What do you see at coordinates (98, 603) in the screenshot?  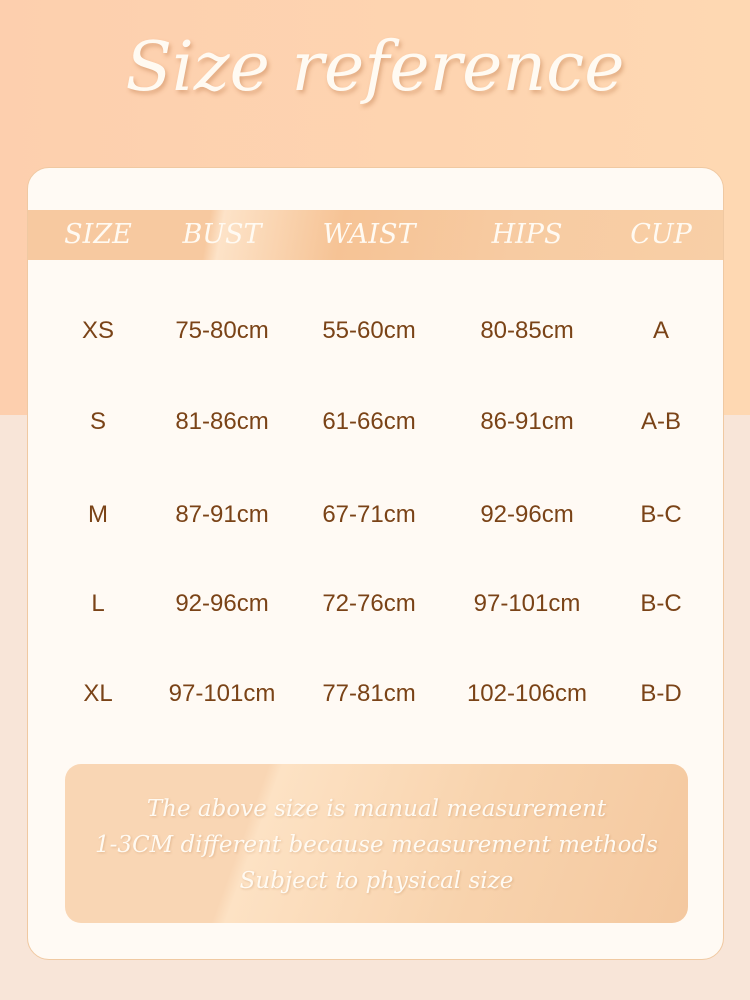 I see `table-cell-size: L` at bounding box center [98, 603].